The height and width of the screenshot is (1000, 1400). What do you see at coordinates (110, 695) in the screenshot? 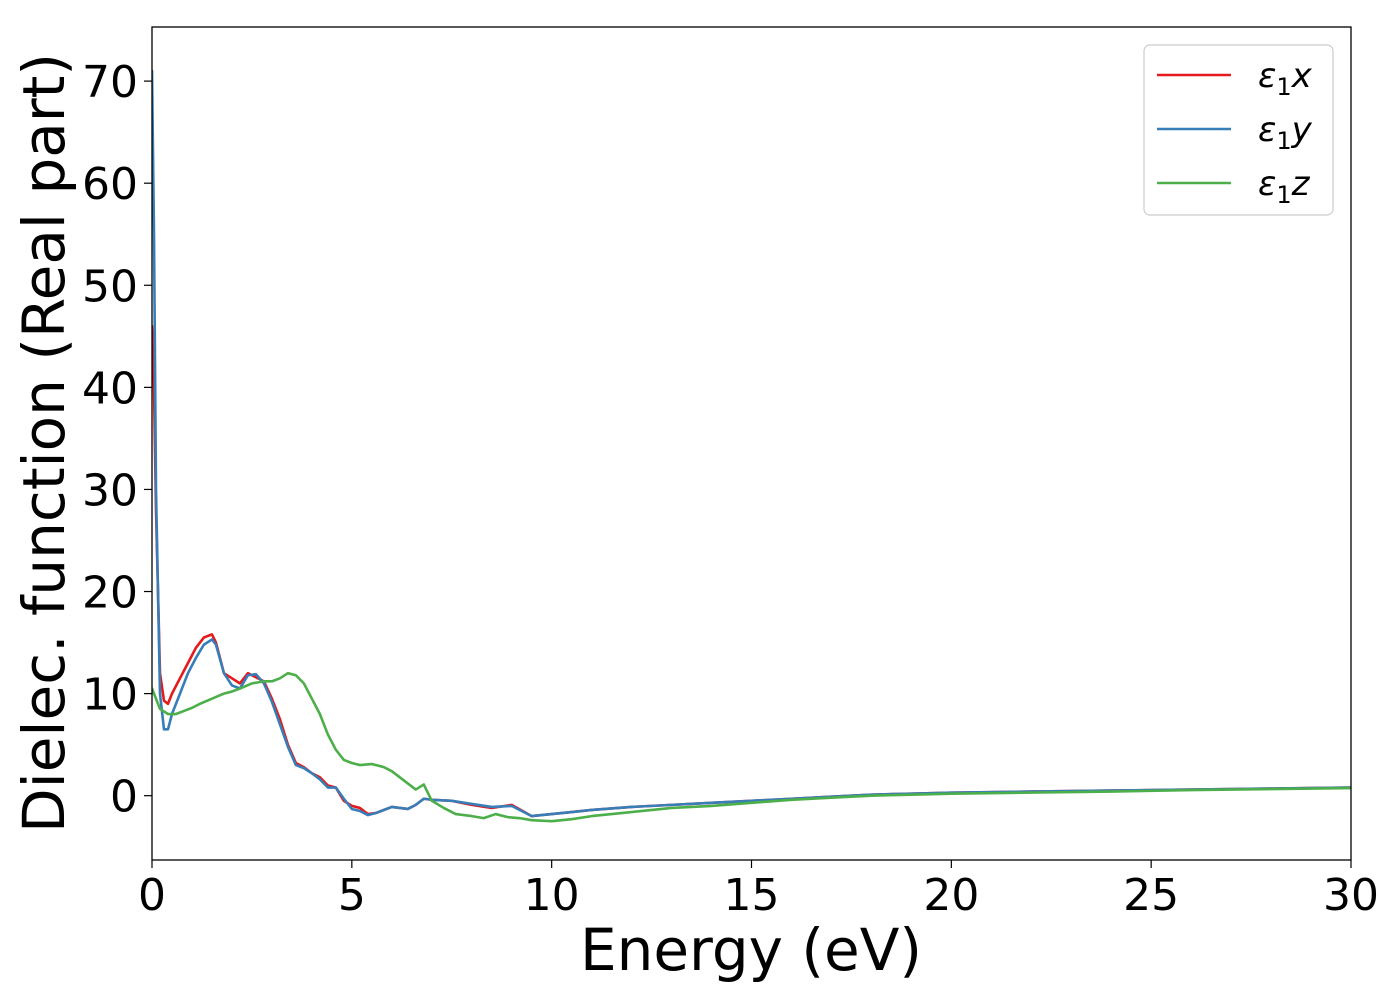
I see `y-tick-label: 10` at bounding box center [110, 695].